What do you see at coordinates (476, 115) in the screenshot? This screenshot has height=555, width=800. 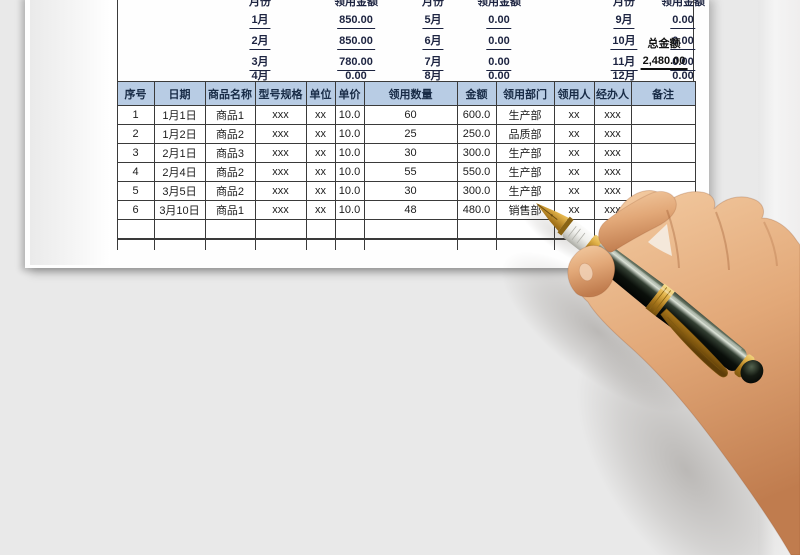 I see `table-cell: 600.0` at bounding box center [476, 115].